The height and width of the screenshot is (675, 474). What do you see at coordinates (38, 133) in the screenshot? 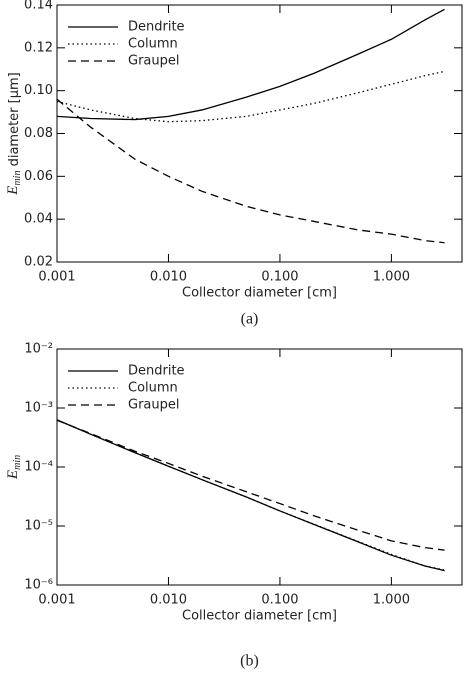
I see `y-tick-label: 0.08` at bounding box center [38, 133].